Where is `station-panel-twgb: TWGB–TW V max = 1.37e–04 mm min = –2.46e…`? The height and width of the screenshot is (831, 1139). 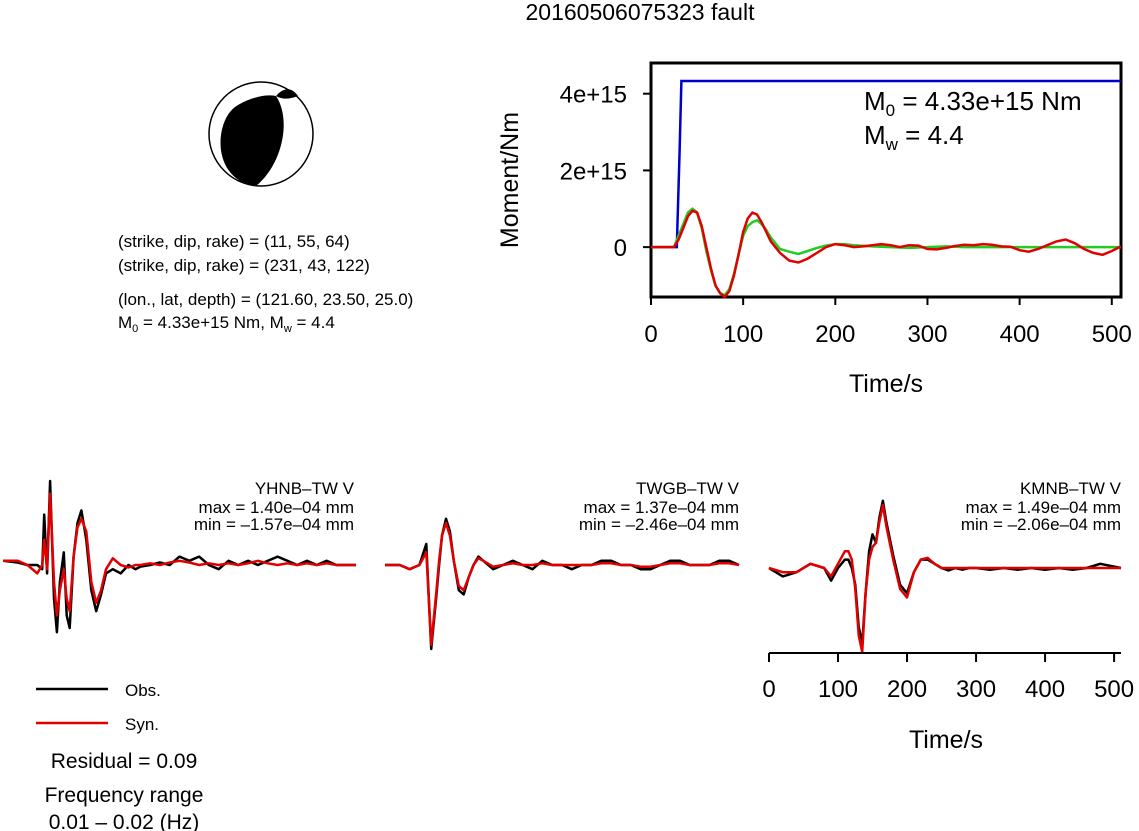
station-panel-twgb: TWGB–TW V max = 1.37e–04 mm min = –2.46e… is located at coordinates (659, 506).